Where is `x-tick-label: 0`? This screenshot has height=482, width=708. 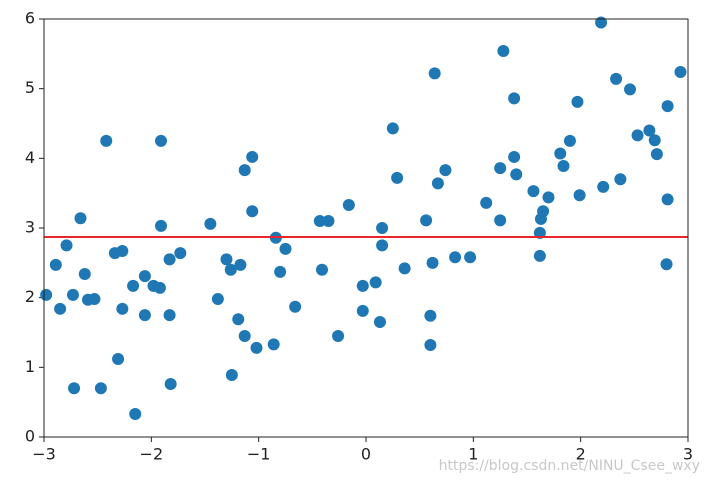 x-tick-label: 0 is located at coordinates (366, 454).